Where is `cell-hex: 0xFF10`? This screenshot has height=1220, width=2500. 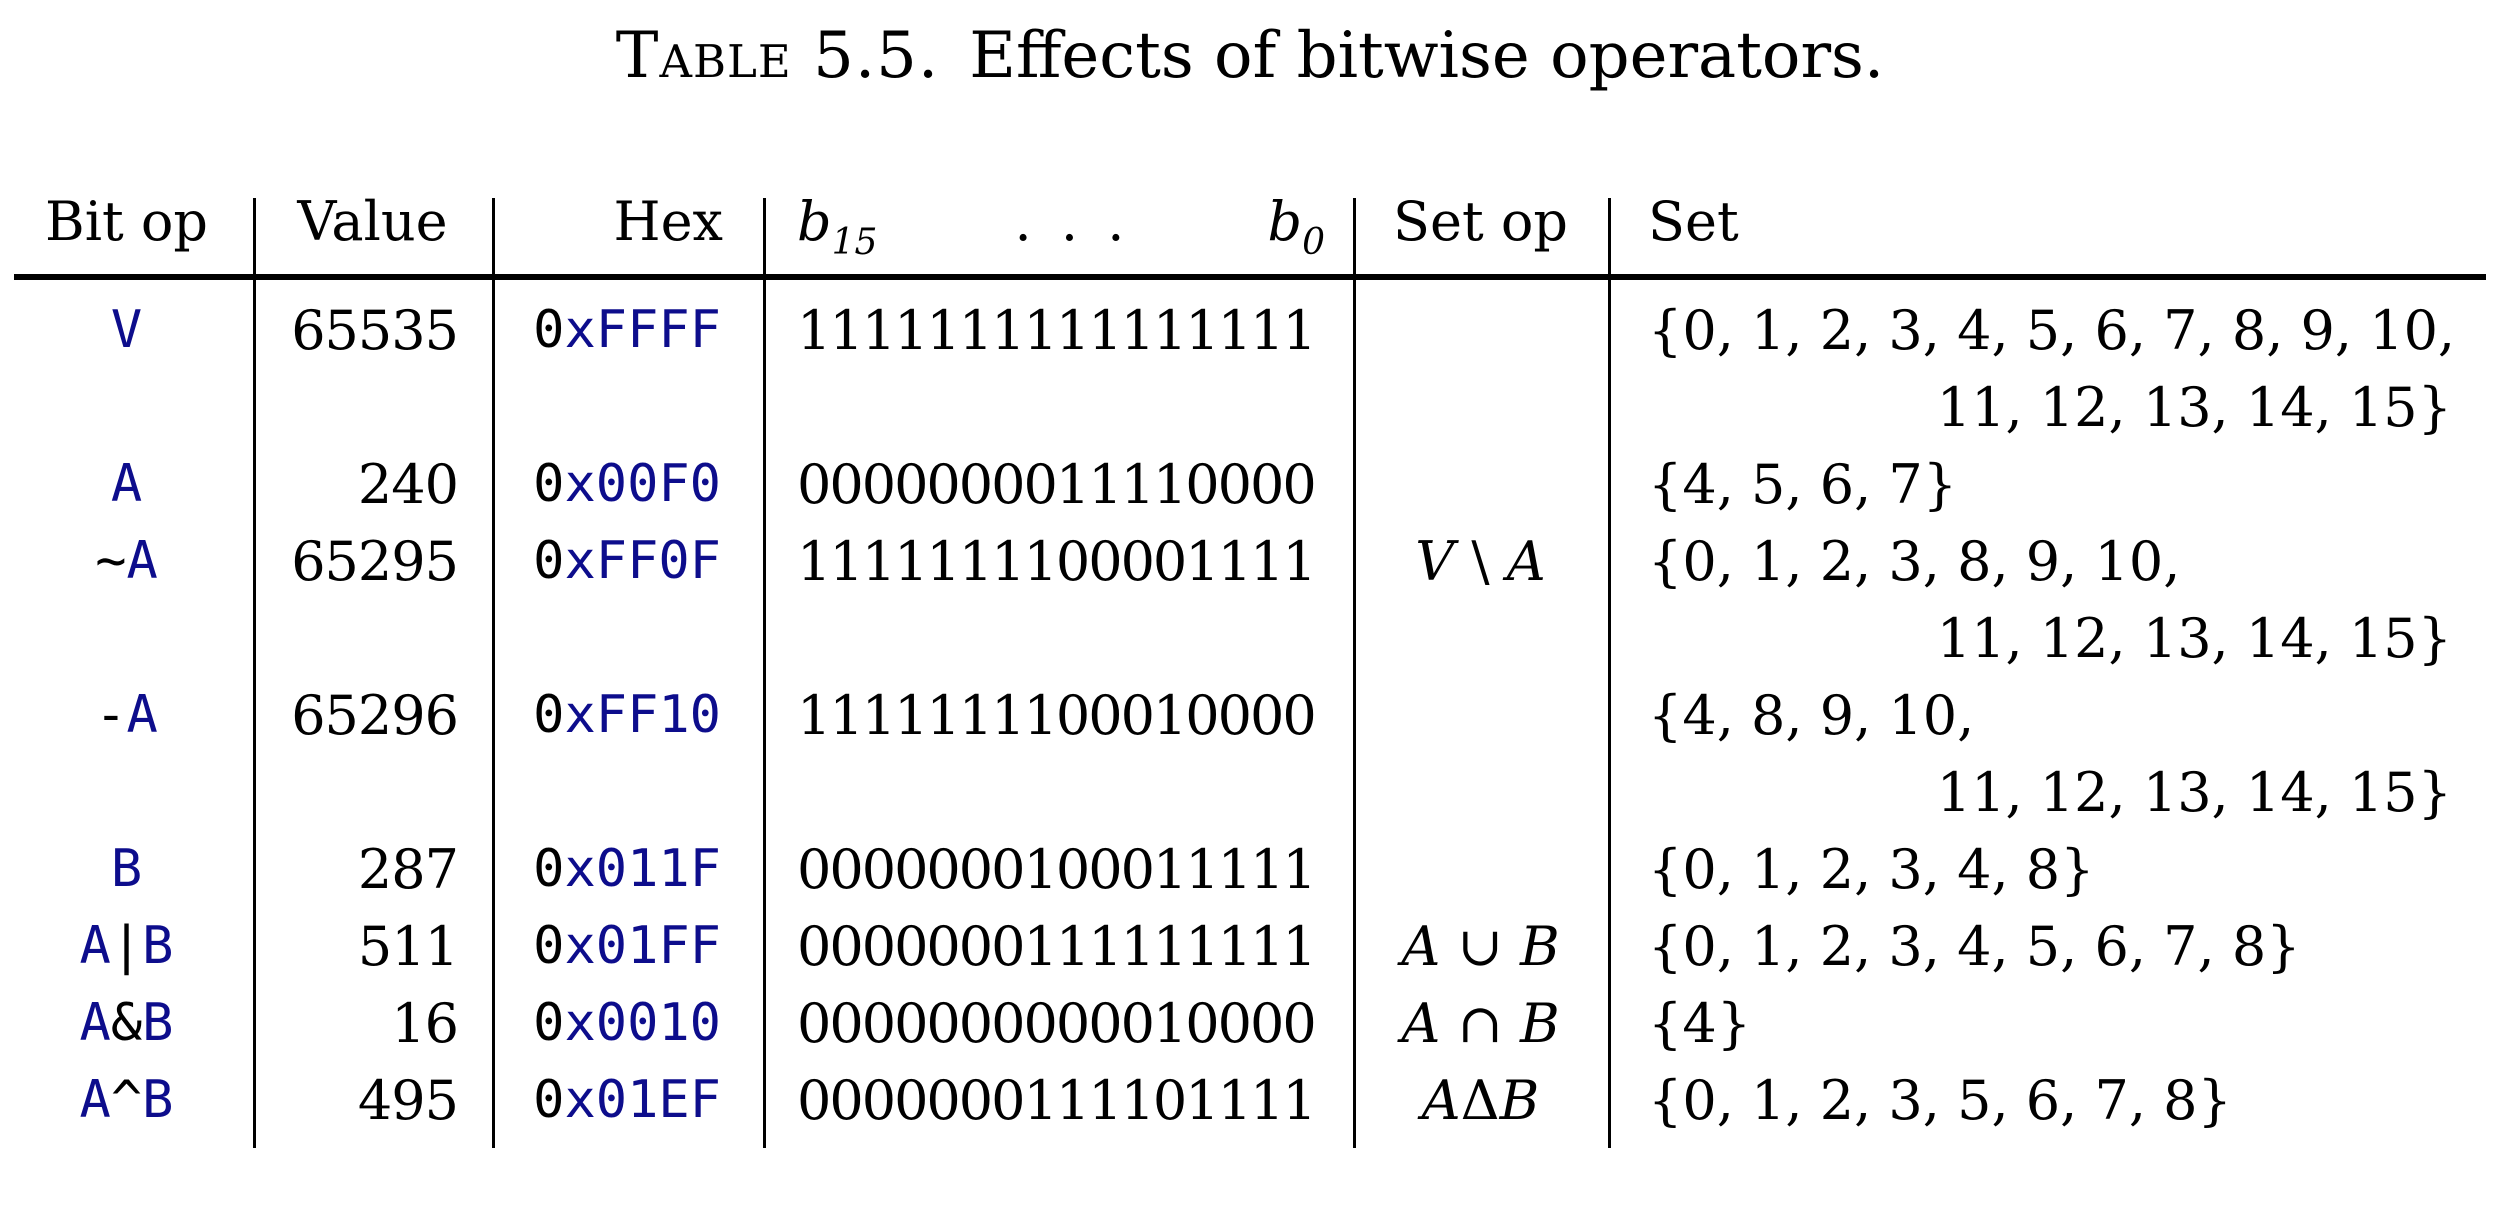
cell-hex: 0xFF10 is located at coordinates (627, 715).